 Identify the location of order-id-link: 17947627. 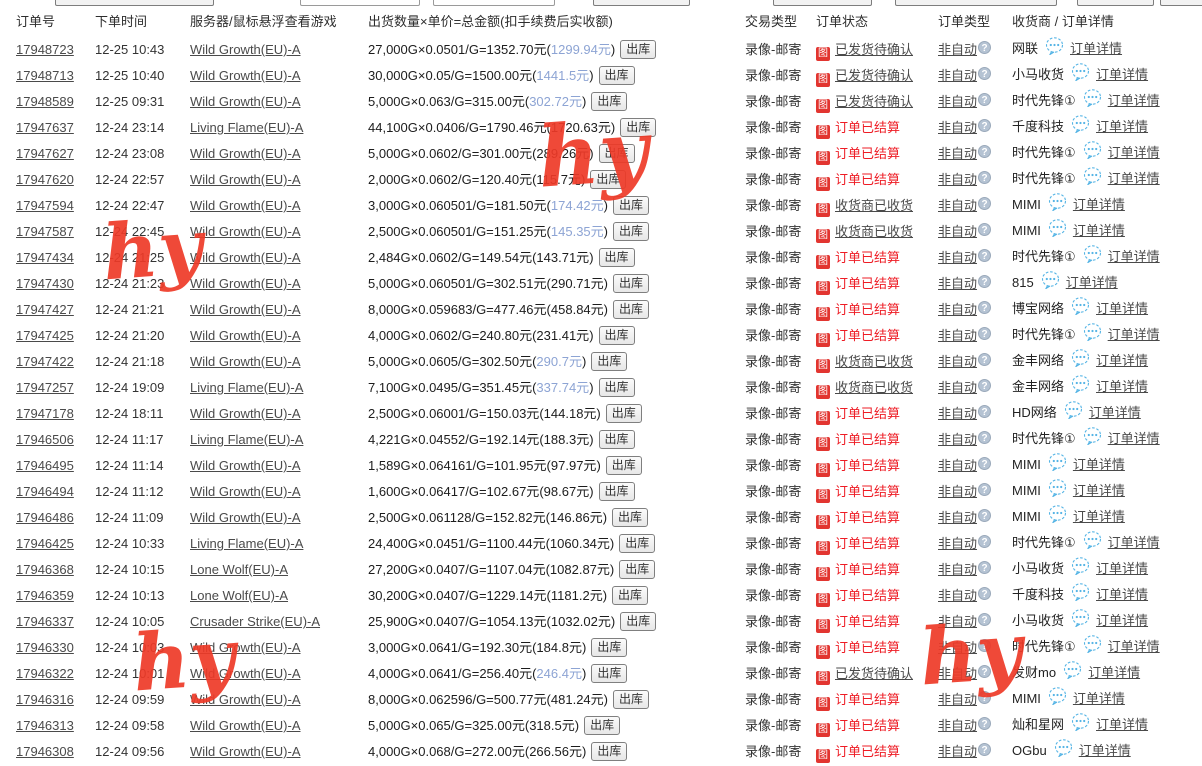
(45, 153).